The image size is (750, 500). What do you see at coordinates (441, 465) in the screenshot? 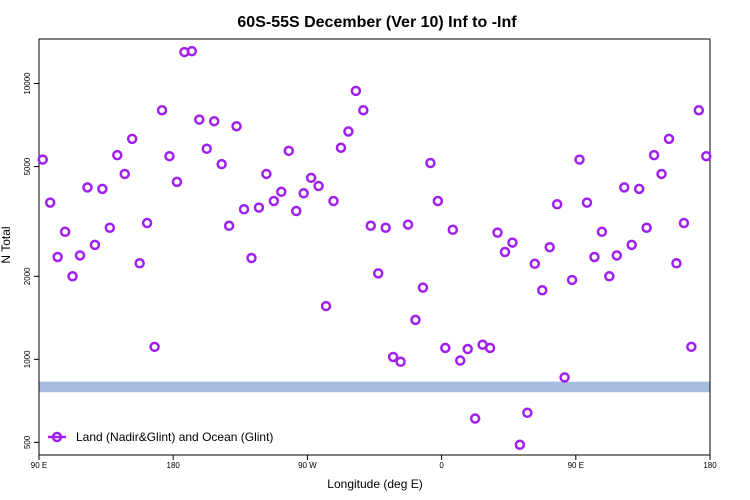
I see `x-tick-label: 0` at bounding box center [441, 465].